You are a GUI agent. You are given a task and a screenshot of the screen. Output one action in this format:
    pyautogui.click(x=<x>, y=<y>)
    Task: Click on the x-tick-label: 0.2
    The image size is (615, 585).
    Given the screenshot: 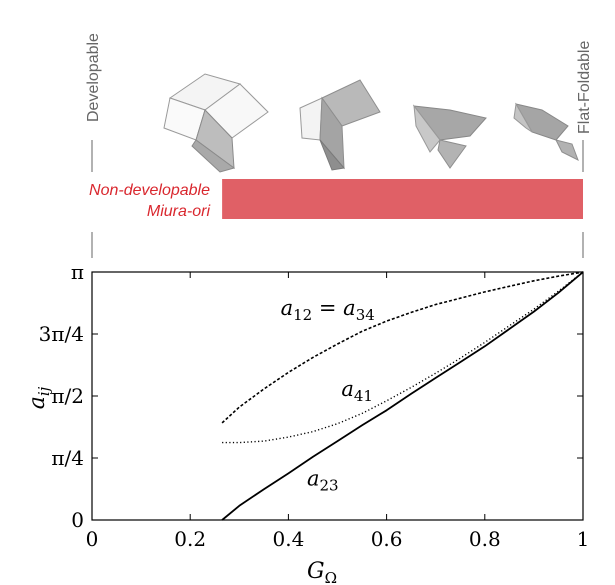 What is the action you would take?
    pyautogui.click(x=190, y=539)
    